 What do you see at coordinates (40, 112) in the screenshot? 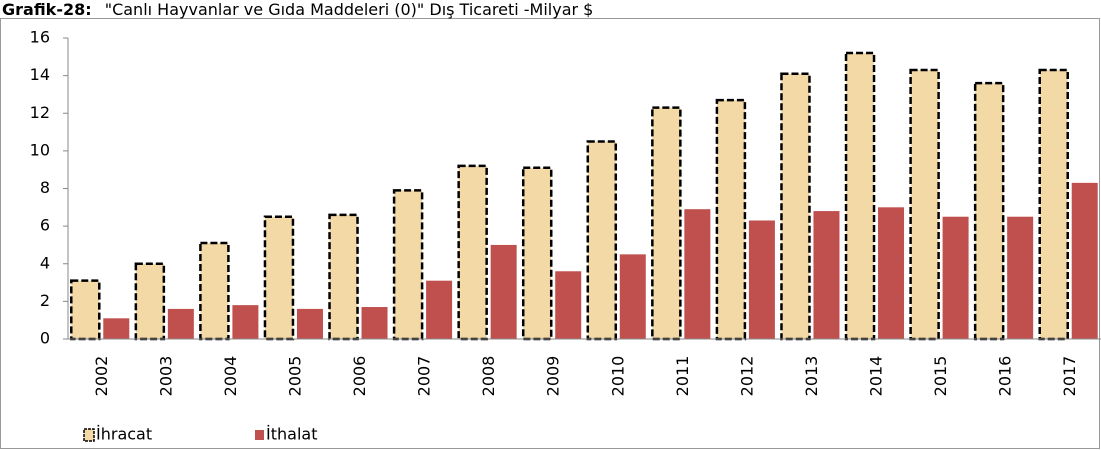
I see `y-tick-label: 12` at bounding box center [40, 112].